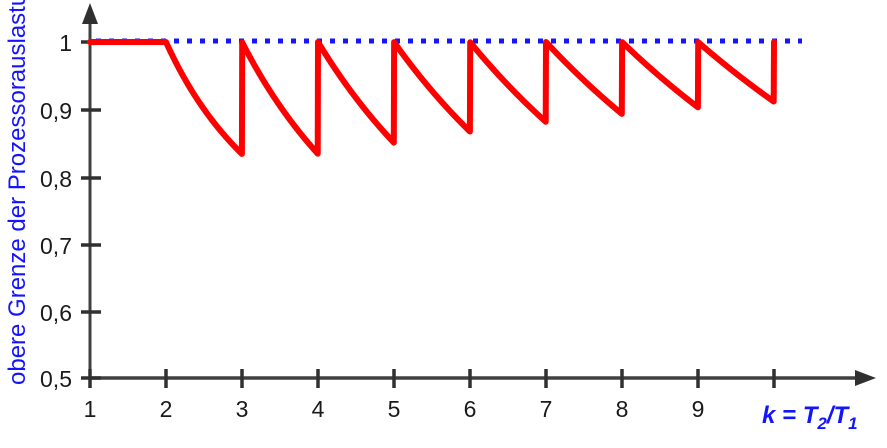 The width and height of the screenshot is (887, 448). I want to click on x-axis-title-slash: /T, so click(838, 415).